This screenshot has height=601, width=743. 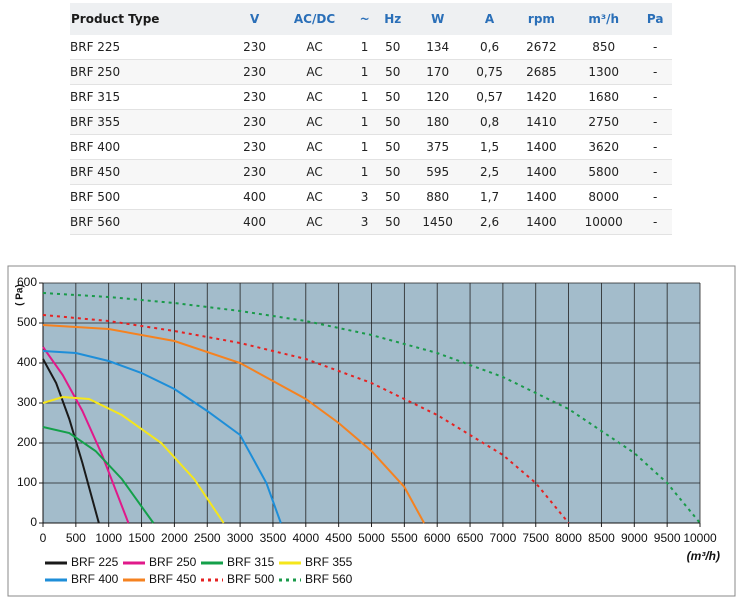 What do you see at coordinates (240, 538) in the screenshot?
I see `x-tick-label: 3000` at bounding box center [240, 538].